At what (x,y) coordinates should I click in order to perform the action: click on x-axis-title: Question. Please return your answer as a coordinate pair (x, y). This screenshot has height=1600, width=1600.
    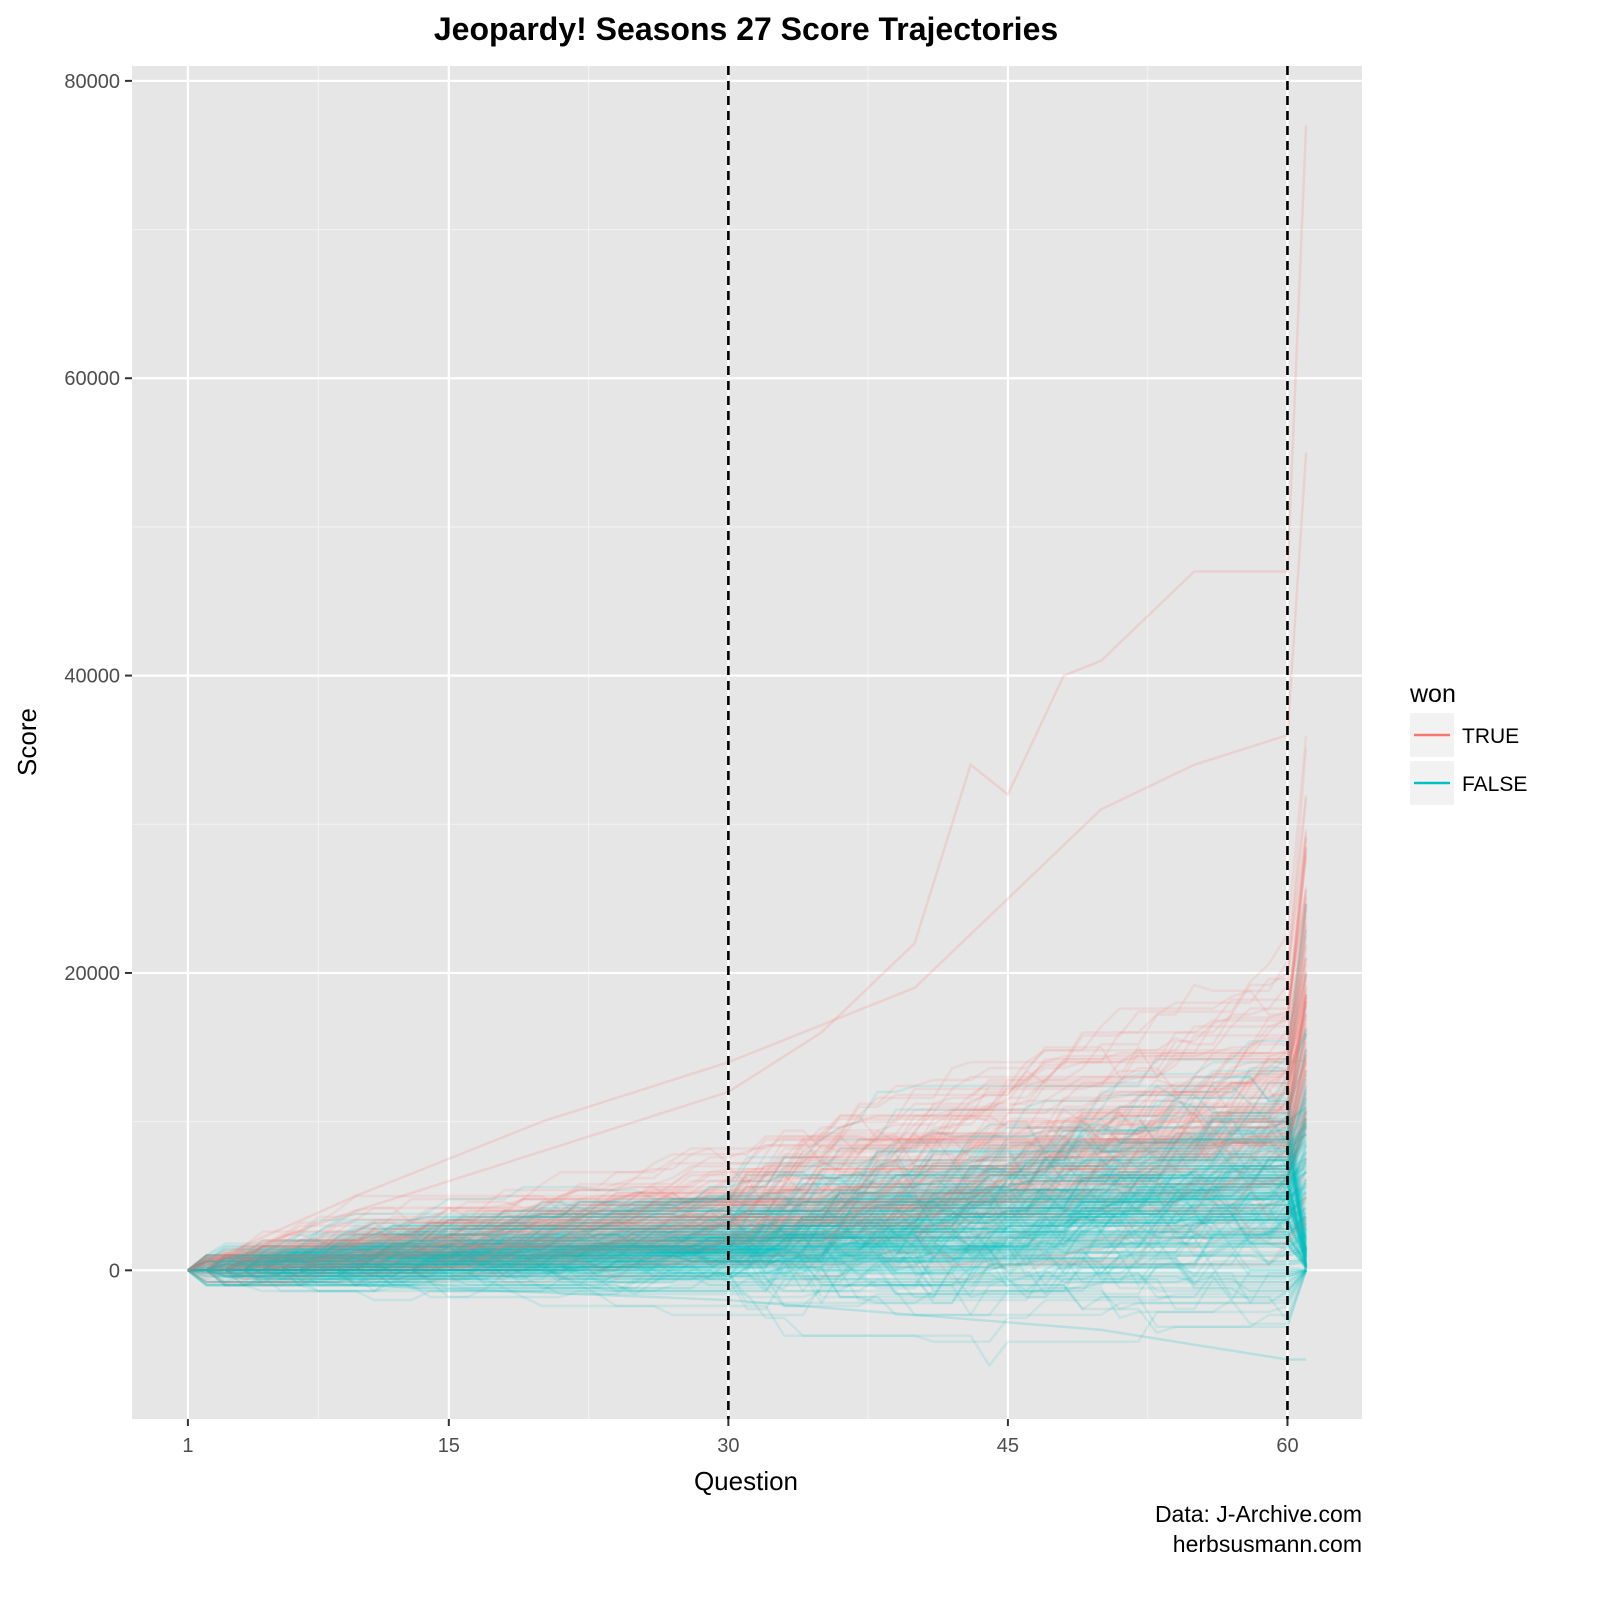
    Looking at the image, I should click on (746, 1481).